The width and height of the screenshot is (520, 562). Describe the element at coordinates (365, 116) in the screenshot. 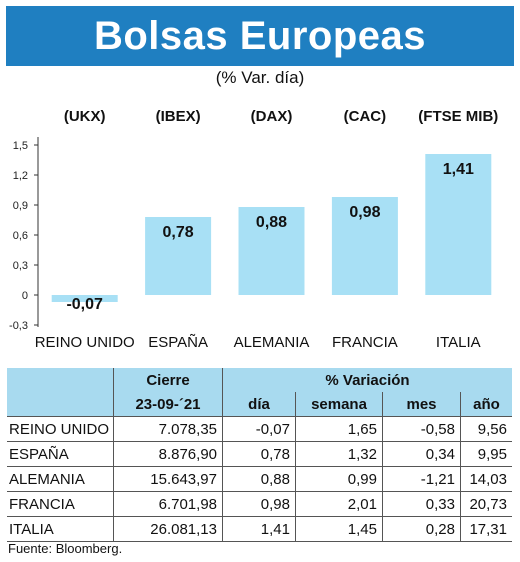

I see `index-code-label: (CAC)` at that location.